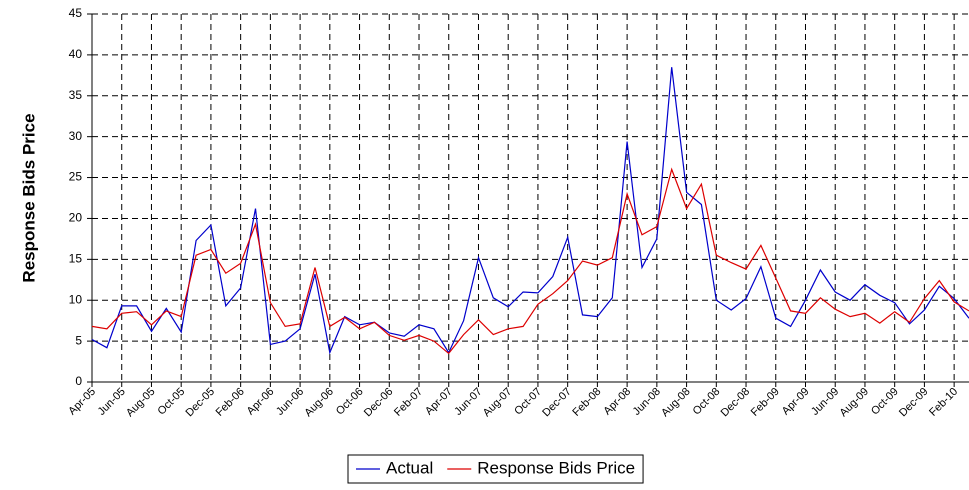 Image resolution: width=969 pixels, height=490 pixels. I want to click on y-tick-label: 10, so click(76, 299).